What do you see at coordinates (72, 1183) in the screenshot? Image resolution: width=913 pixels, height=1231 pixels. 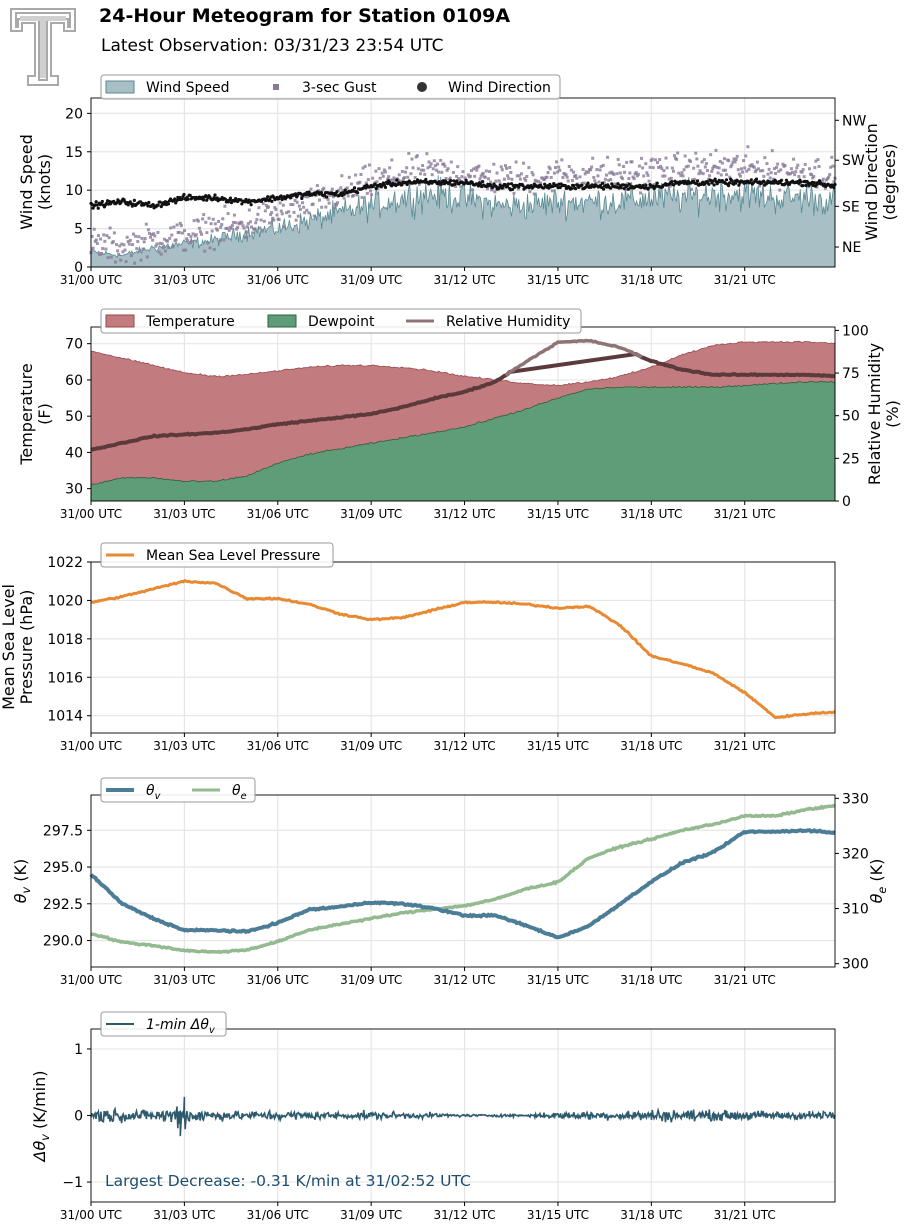 I see `y-tick-label: −1` at bounding box center [72, 1183].